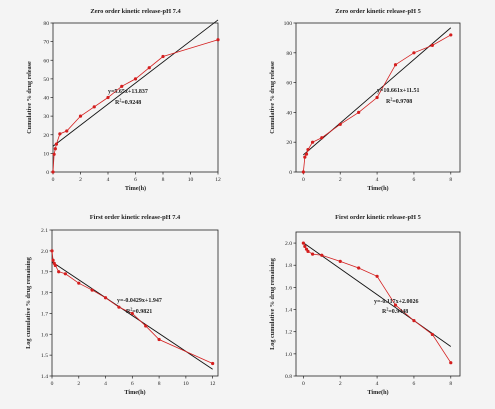  Describe the element at coordinates (288, 288) in the screenshot. I see `y-tick-label: 1.6` at that location.